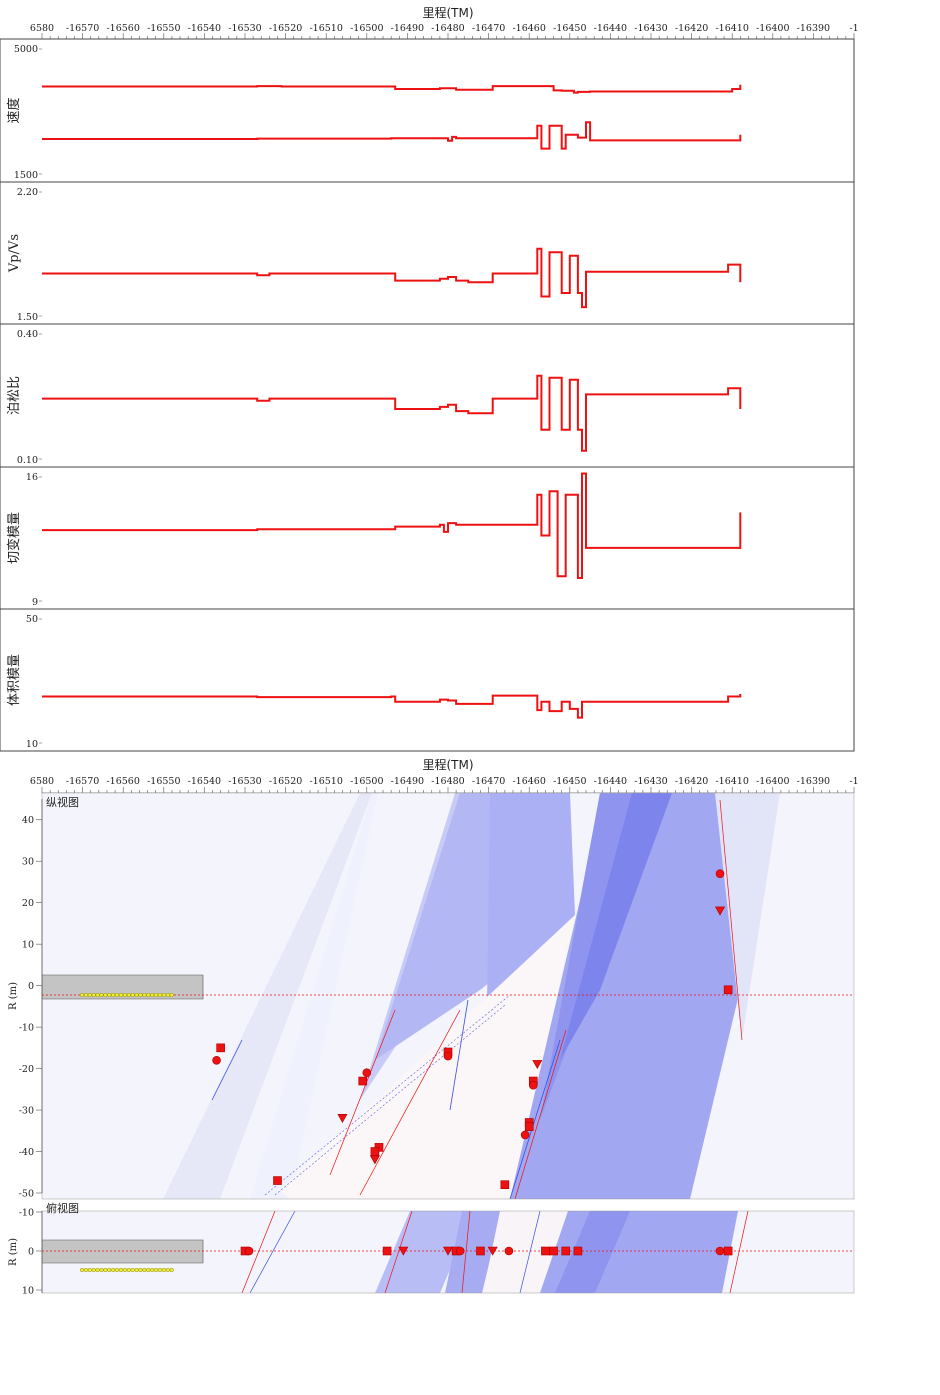 The height and width of the screenshot is (1395, 940). I want to click on x-axis-top-tick-label: -16530, so click(244, 28).